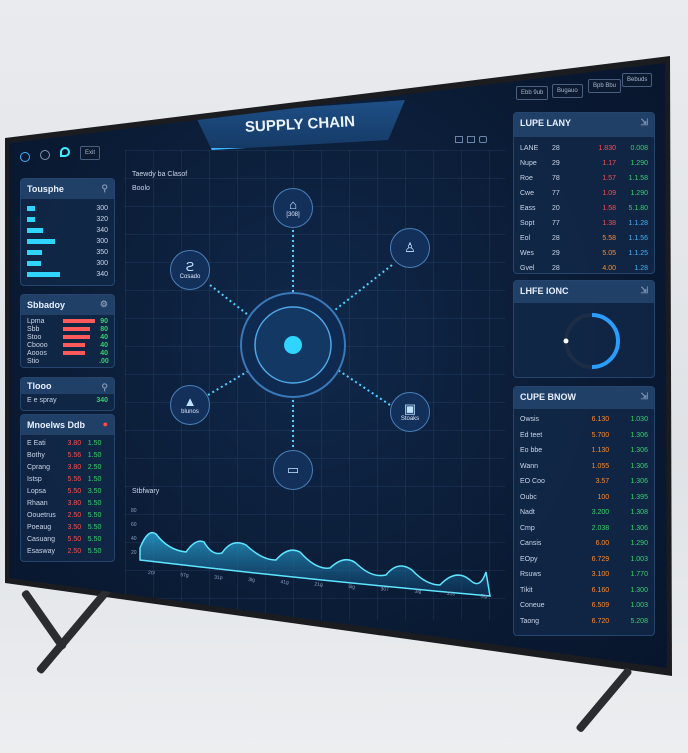 The height and width of the screenshot is (753, 688). I want to click on gauge, so click(591, 341).